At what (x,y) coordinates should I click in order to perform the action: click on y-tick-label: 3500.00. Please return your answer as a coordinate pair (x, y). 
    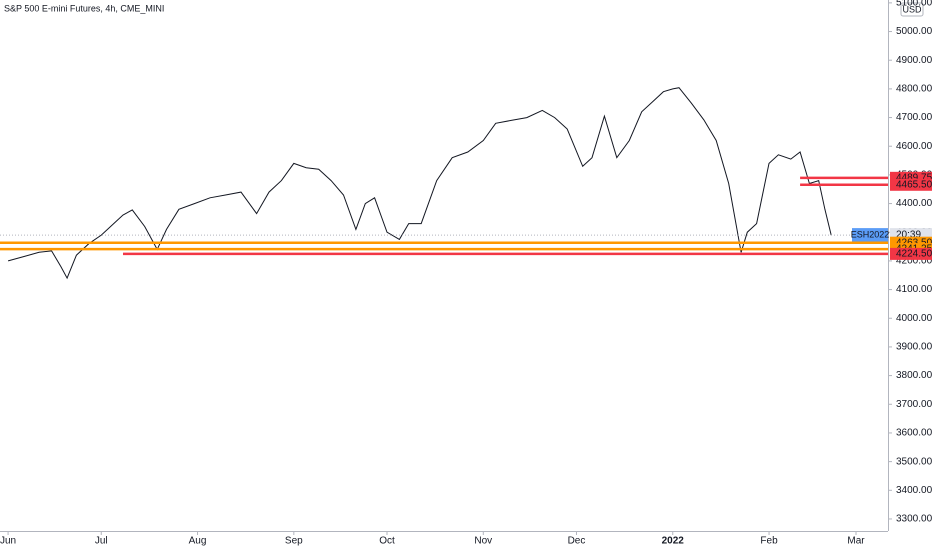
    Looking at the image, I should click on (914, 461).